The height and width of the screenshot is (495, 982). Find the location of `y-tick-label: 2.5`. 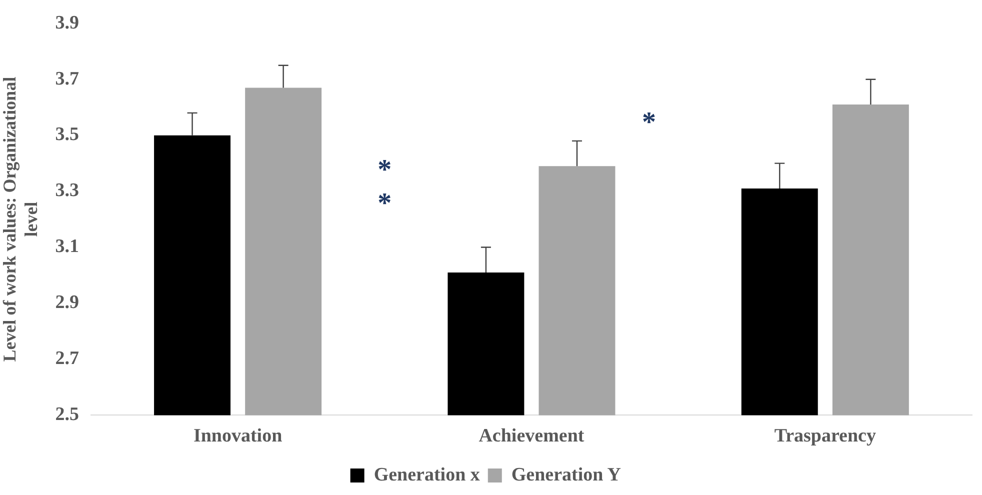

y-tick-label: 2.5 is located at coordinates (67, 415).